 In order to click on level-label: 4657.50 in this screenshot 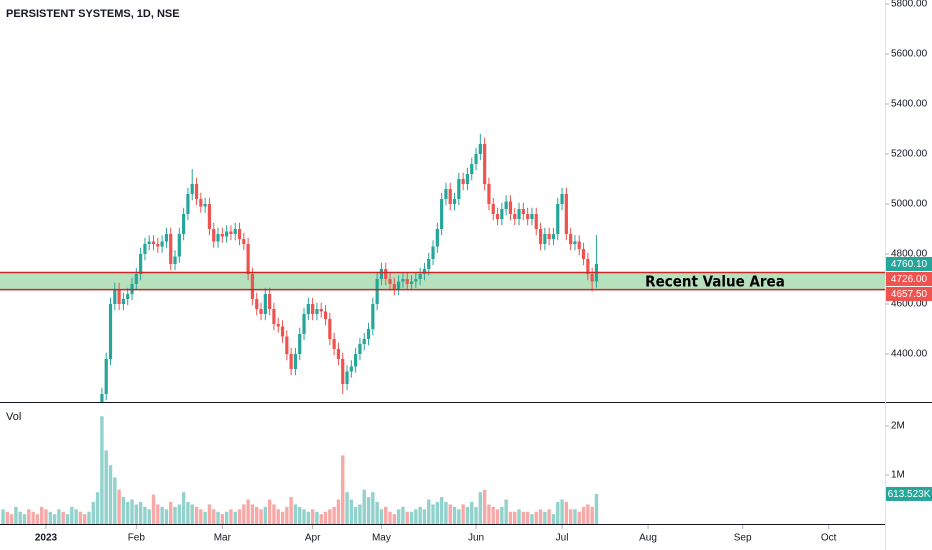, I will do `click(909, 294)`.